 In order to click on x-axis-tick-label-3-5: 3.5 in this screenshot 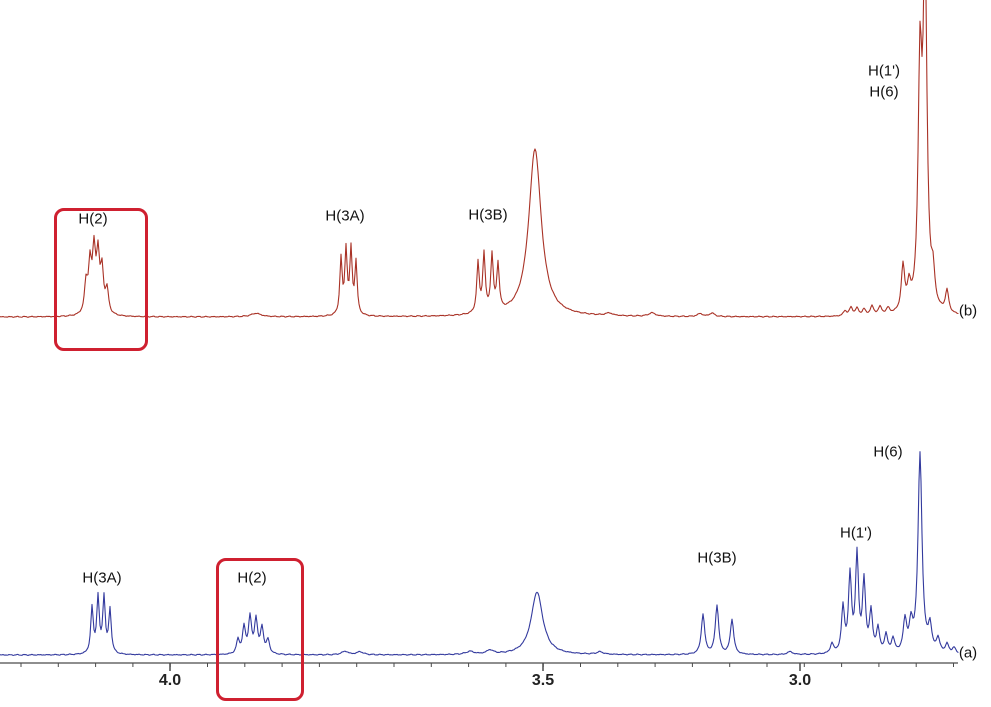, I will do `click(543, 680)`.